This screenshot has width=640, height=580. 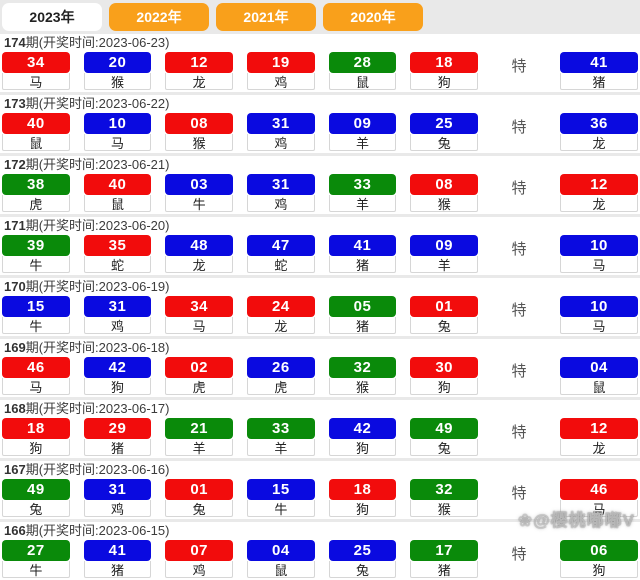 What do you see at coordinates (320, 43) in the screenshot?
I see `period-header: 174期(开奖时间:2023-06-23)` at bounding box center [320, 43].